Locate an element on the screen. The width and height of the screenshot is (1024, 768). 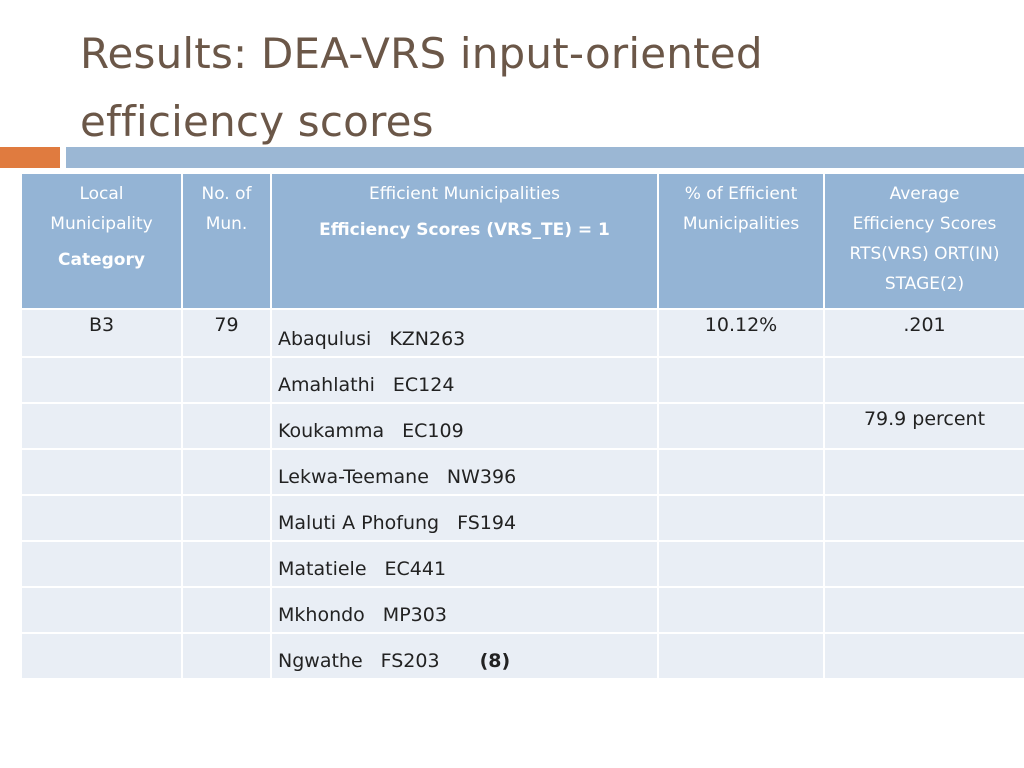
municipality-name: Maluti A Phofung is located at coordinates (359, 523).